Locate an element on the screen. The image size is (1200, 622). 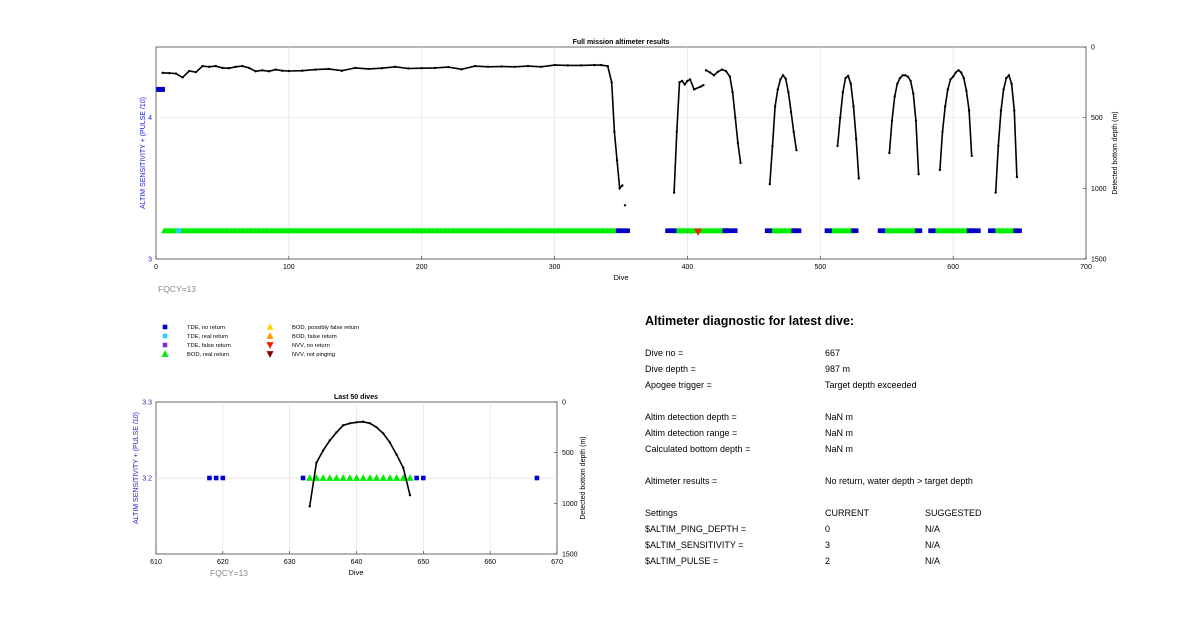
bottom-axes: 610 620 630 640 650 660 670 3.2 3.3 0 500 1000 1500 is located at coordinates (359, 483).